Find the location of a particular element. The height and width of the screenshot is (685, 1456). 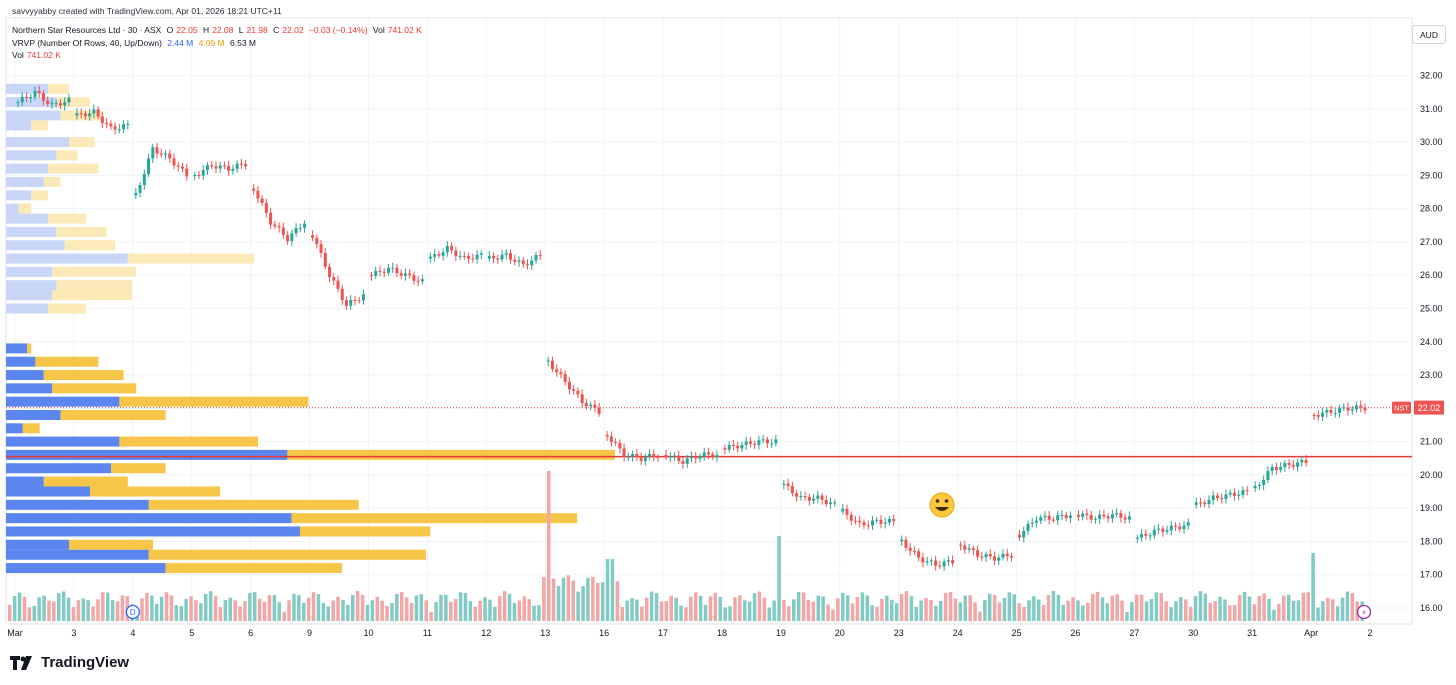

currency-button: AUD is located at coordinates (1429, 34).